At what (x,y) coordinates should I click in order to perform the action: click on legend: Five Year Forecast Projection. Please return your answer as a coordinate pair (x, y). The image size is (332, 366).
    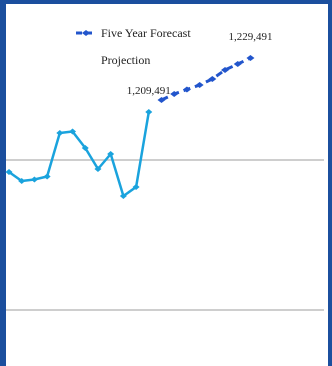
    Looking at the image, I should click on (133, 46).